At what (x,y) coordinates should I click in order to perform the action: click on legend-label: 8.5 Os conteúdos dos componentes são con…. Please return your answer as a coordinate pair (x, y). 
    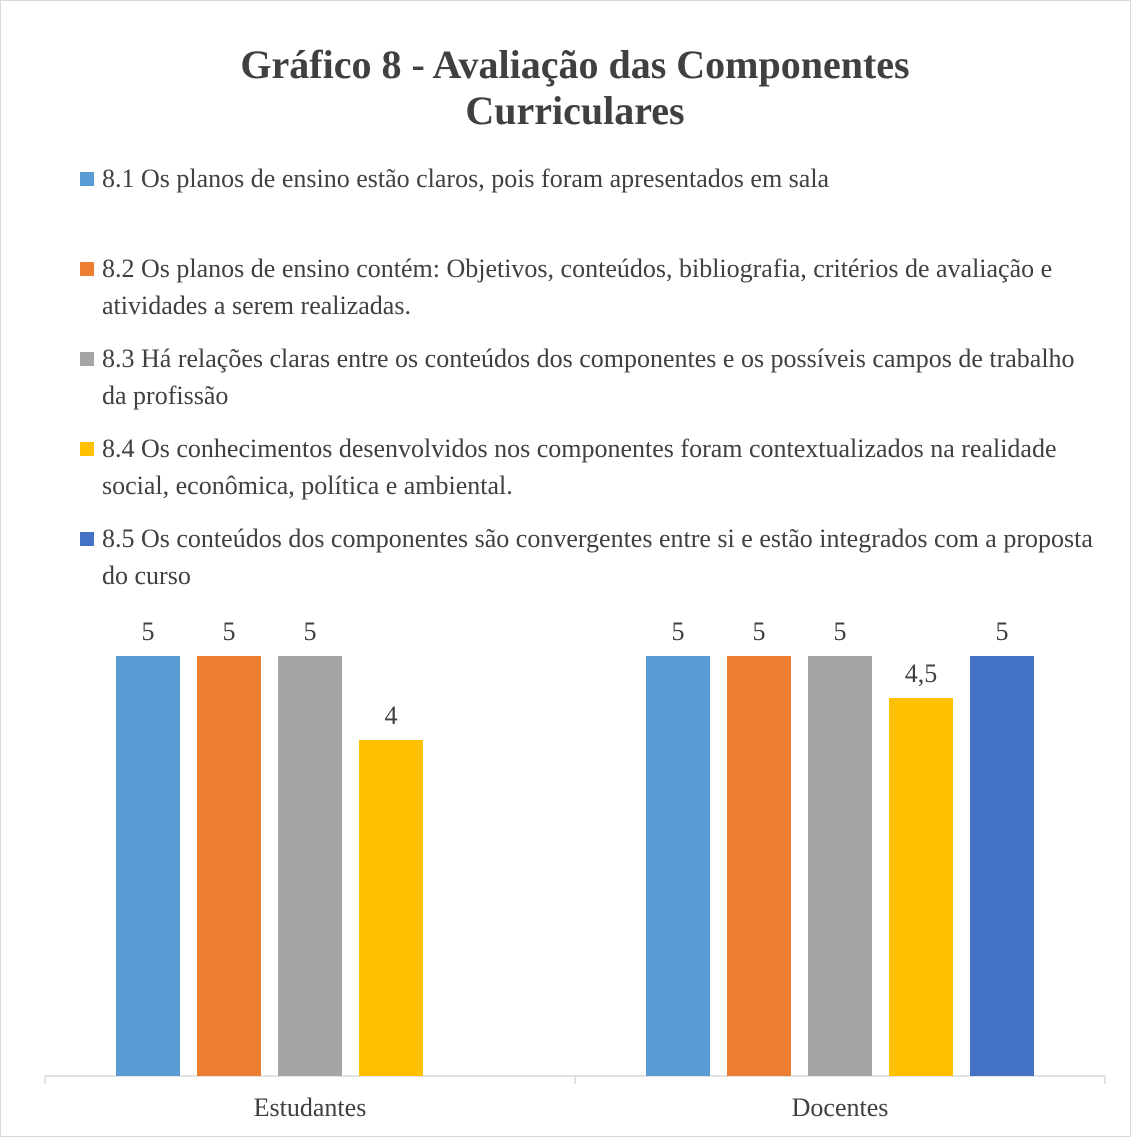
    Looking at the image, I should click on (597, 557).